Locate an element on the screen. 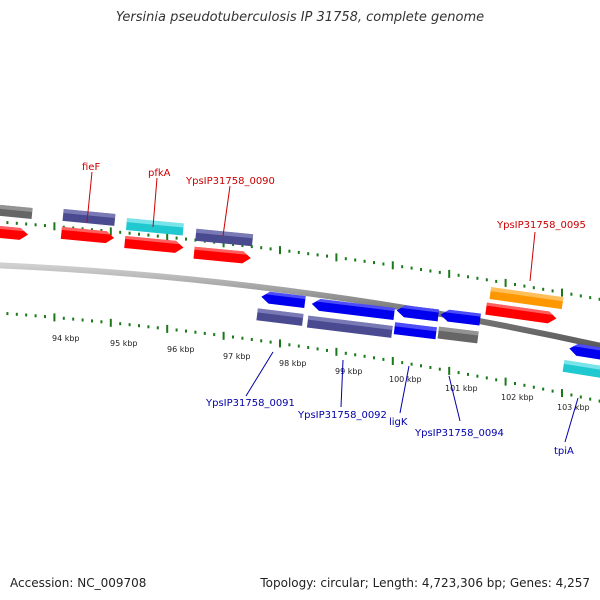  label-fief: fieF is located at coordinates (91, 167).